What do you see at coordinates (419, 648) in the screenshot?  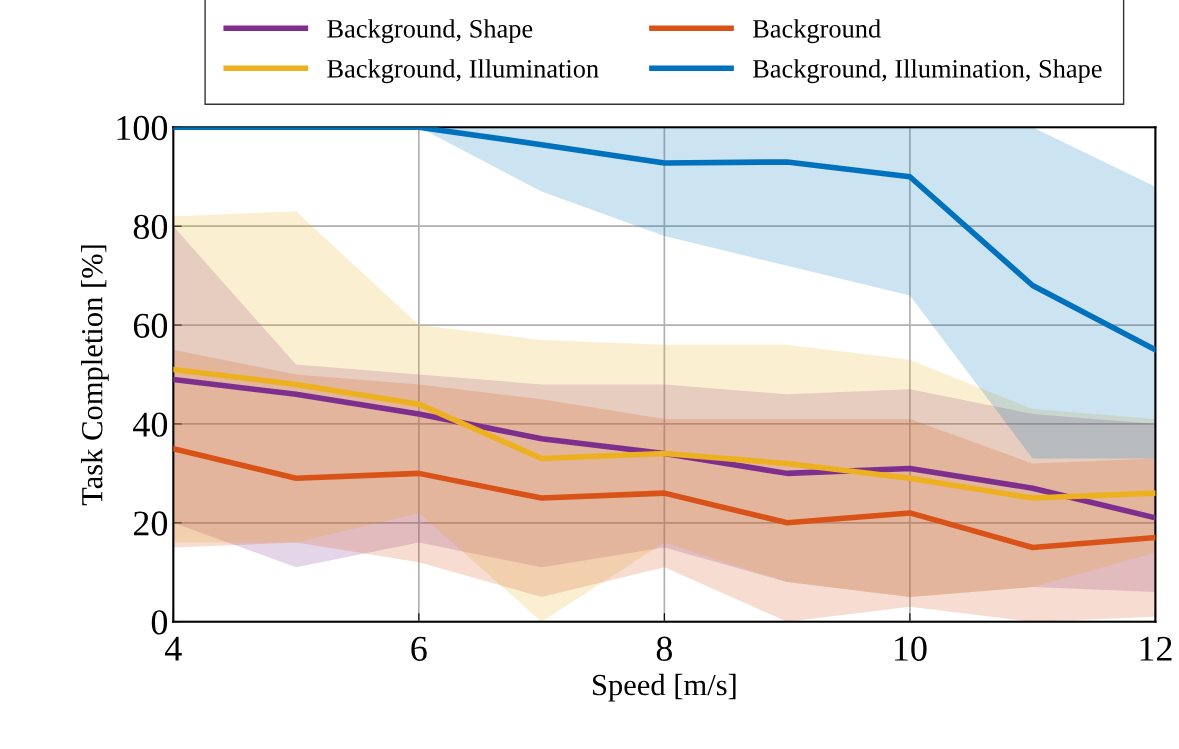 I see `x-tick-label: 6` at bounding box center [419, 648].